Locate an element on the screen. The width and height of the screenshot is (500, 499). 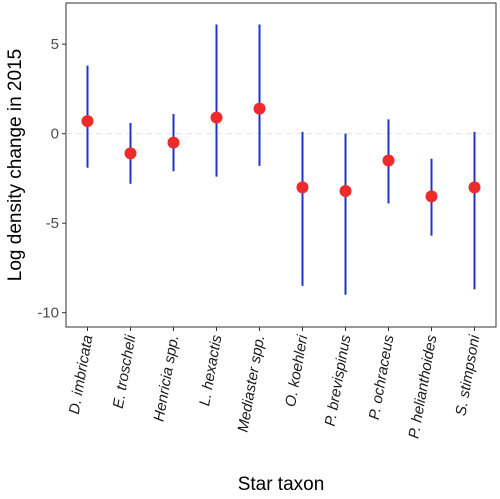
x-tick-label: Henricia spp. is located at coordinates (166, 378).